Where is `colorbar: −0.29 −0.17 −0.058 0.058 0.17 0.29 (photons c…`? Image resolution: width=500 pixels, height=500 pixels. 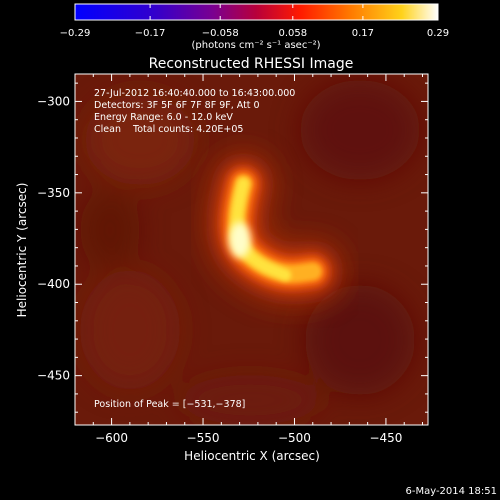 colorbar: −0.29 −0.17 −0.058 0.058 0.17 0.29 (photons c… is located at coordinates (254, 27).